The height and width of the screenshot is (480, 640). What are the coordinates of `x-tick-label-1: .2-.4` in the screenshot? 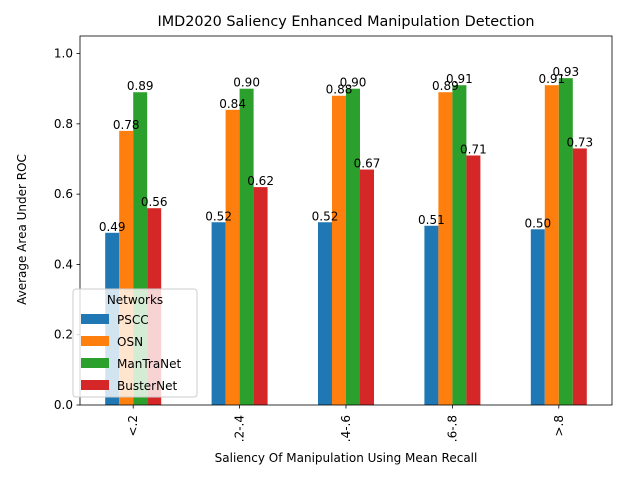 It's located at (240, 428).